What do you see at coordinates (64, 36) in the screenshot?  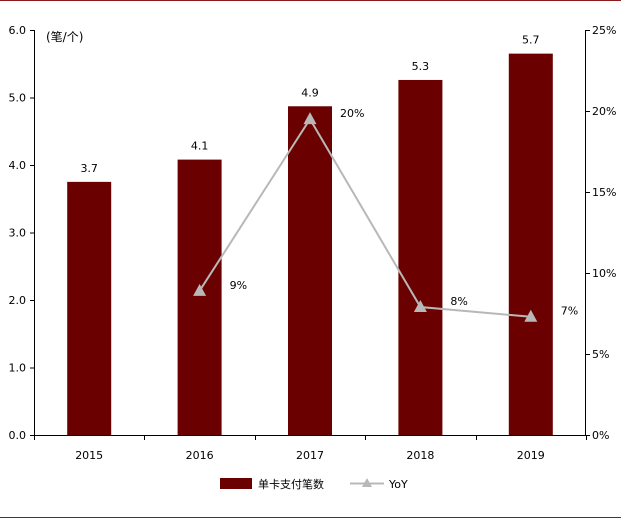 I see `left-axis-unit-label: (笔/个)` at bounding box center [64, 36].